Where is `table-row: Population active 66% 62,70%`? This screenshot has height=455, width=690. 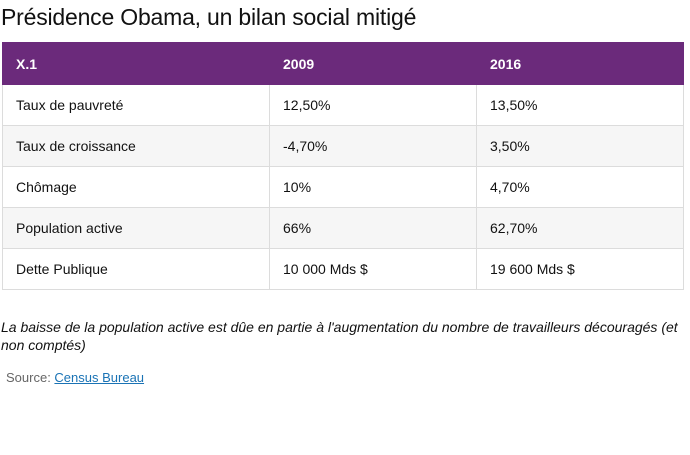 table-row: Population active 66% 62,70% is located at coordinates (343, 228).